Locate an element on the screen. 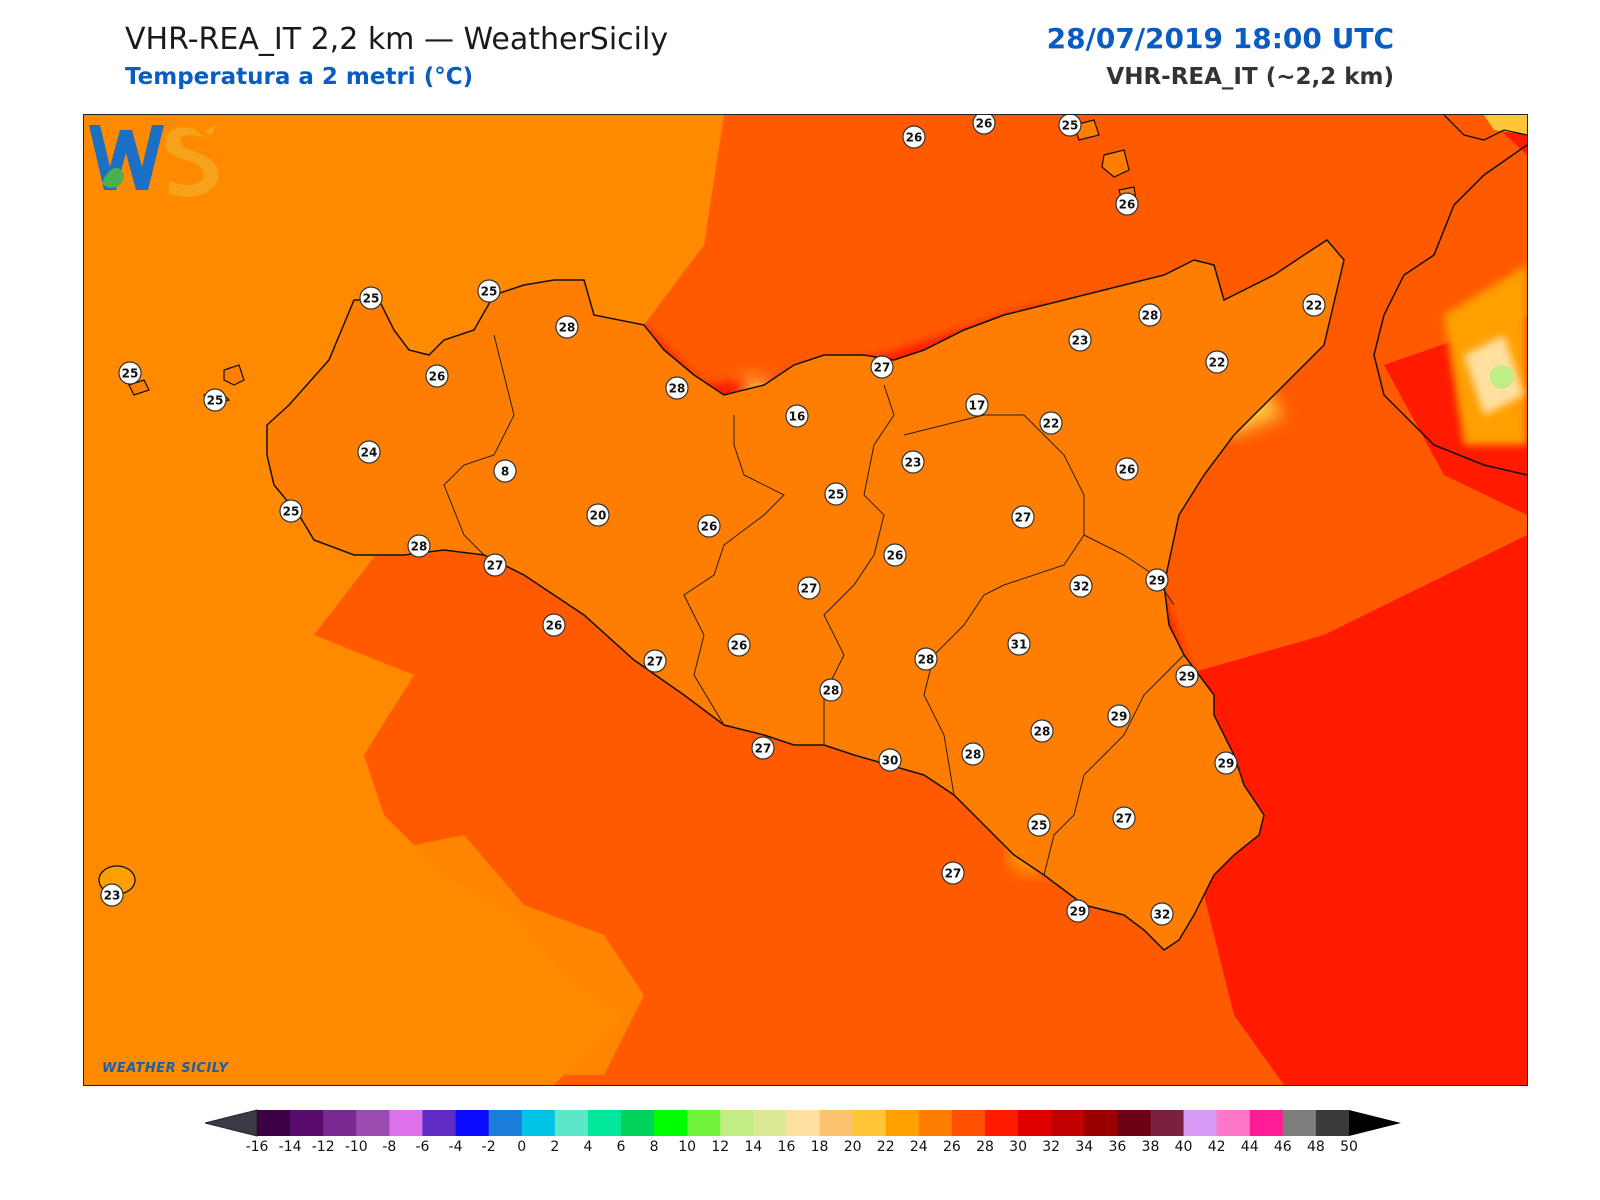 The height and width of the screenshot is (1200, 1600). label-value: 17 is located at coordinates (977, 406).